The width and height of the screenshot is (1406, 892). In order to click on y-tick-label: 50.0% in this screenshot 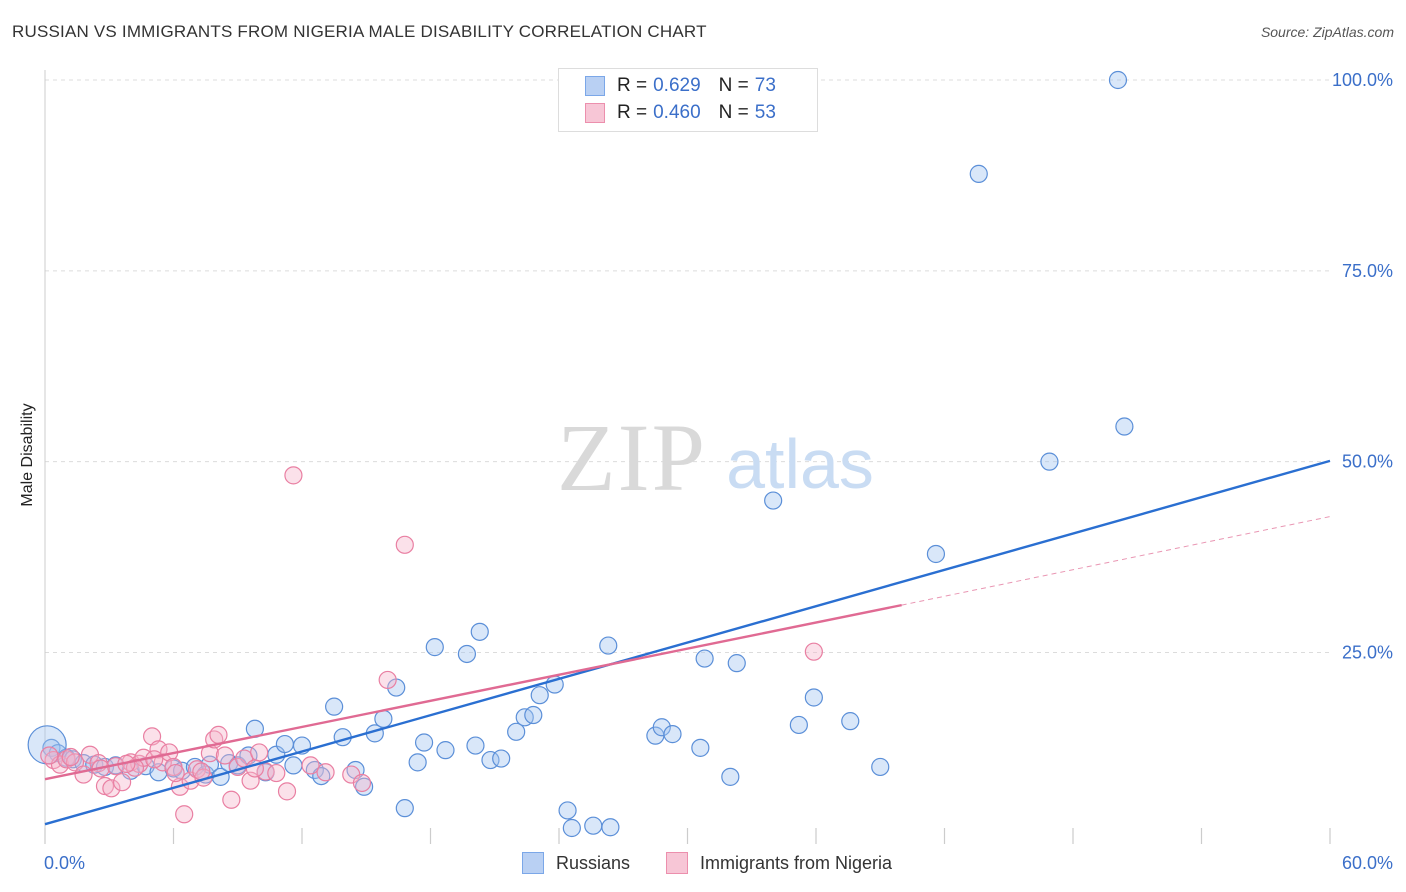, I will do `click(1367, 462)`.